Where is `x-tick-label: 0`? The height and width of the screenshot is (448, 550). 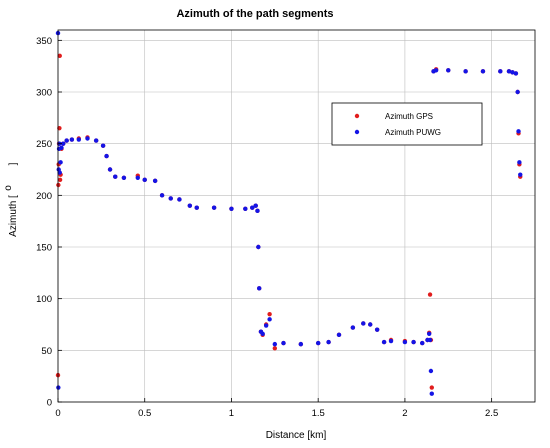 x-tick-label: 0 is located at coordinates (57, 413).